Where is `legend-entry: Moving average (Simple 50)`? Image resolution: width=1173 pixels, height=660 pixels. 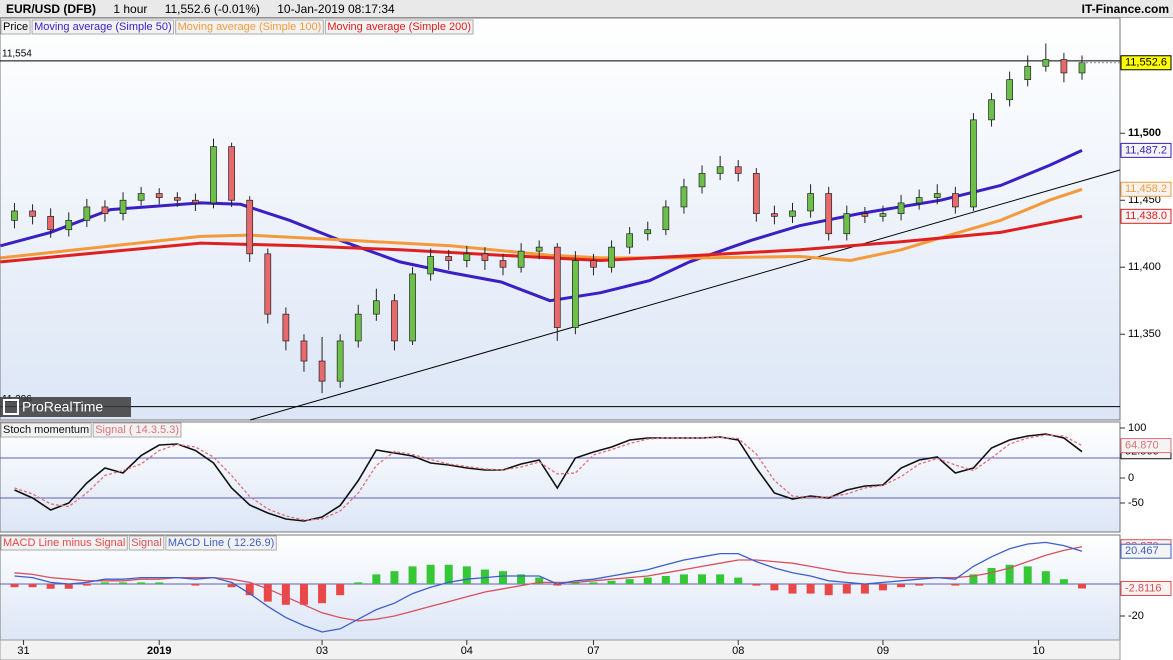
legend-entry: Moving average (Simple 50) is located at coordinates (103, 27).